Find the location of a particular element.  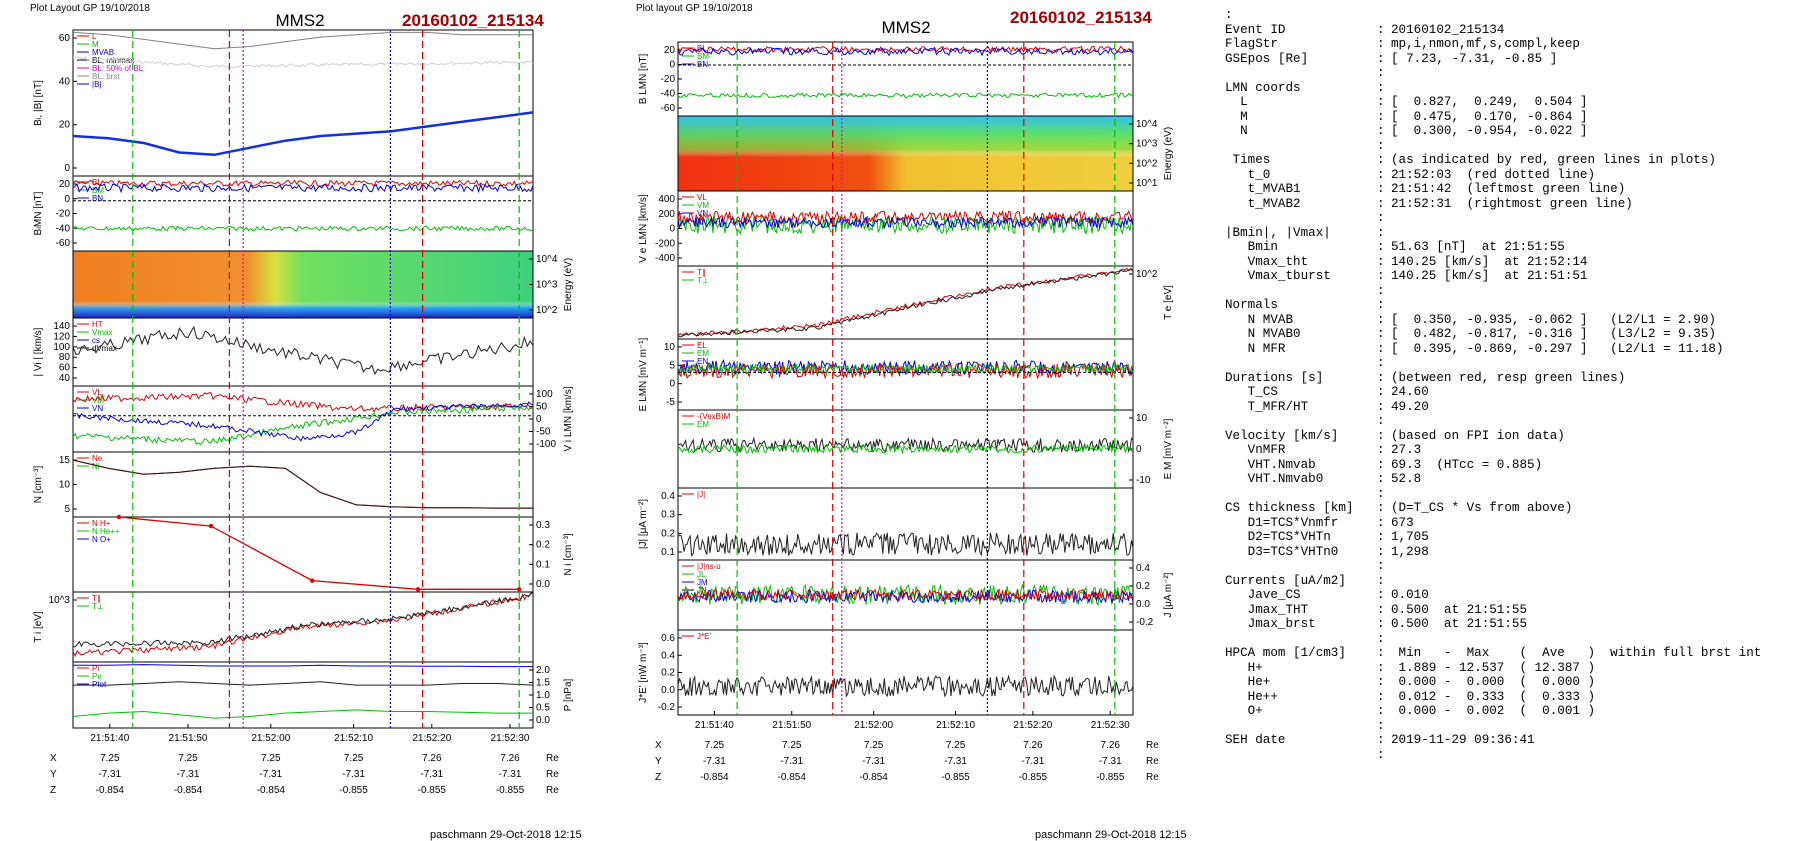

x-tick-label: 21:52:00 is located at coordinates (873, 725).